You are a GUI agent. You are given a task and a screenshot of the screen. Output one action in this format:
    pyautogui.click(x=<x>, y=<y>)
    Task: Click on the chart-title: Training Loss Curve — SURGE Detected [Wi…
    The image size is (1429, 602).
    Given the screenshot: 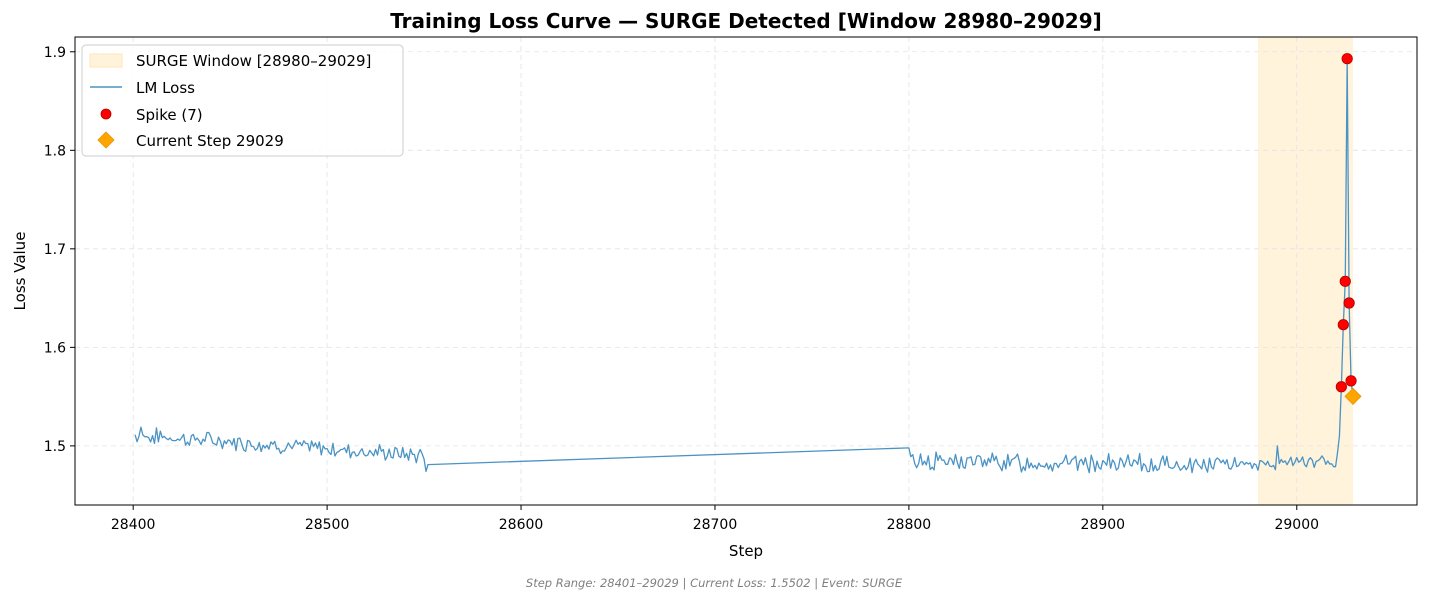 What is the action you would take?
    pyautogui.click(x=746, y=21)
    